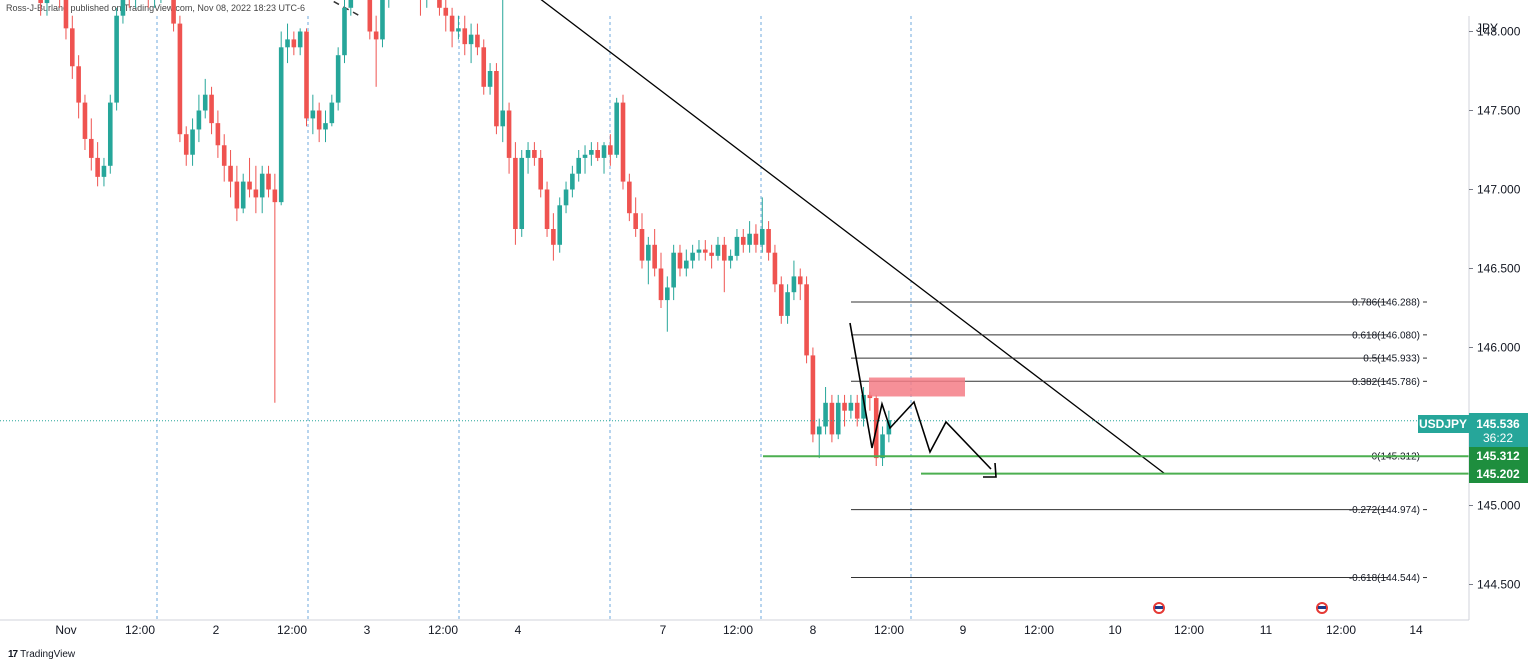 The image size is (1536, 666). Describe the element at coordinates (917, 387) in the screenshot. I see `supply-zone` at that location.